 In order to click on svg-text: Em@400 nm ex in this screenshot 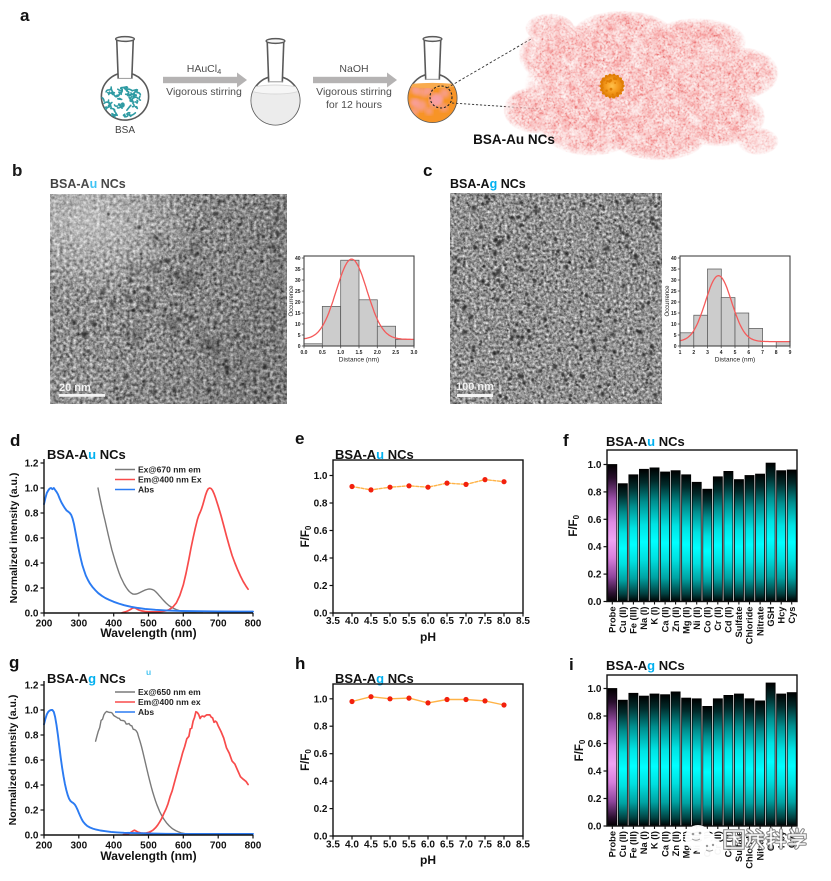, I will do `click(169, 702)`.